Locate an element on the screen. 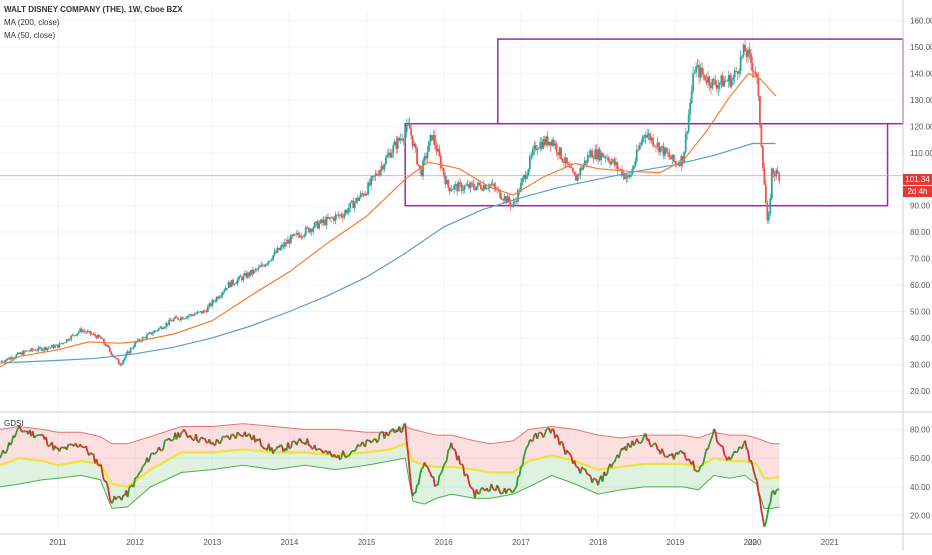  countdown-tag: 2d 4h is located at coordinates (917, 191).